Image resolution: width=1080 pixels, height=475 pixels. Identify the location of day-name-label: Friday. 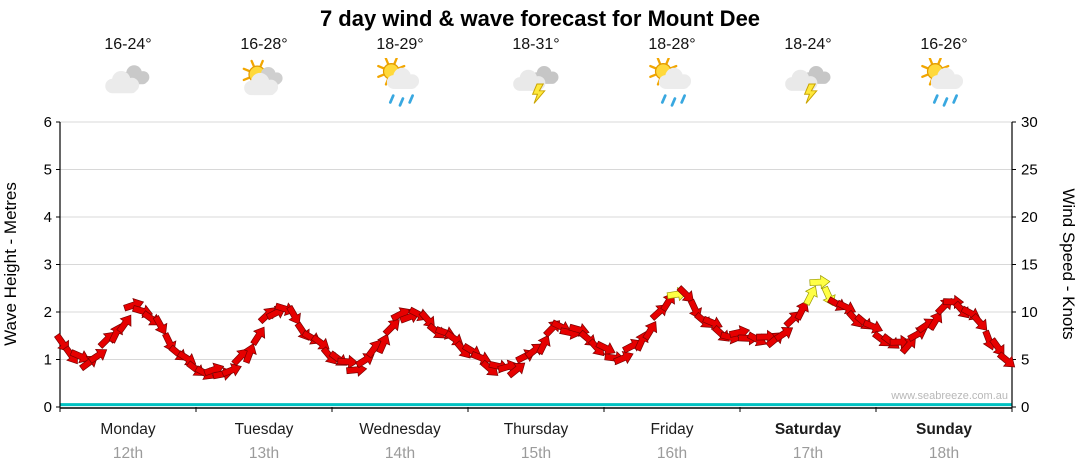
(671, 429).